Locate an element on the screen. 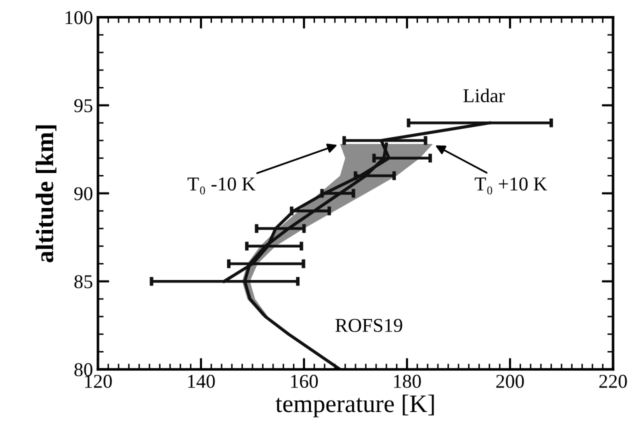  annotation: ROFS19 is located at coordinates (368, 325).